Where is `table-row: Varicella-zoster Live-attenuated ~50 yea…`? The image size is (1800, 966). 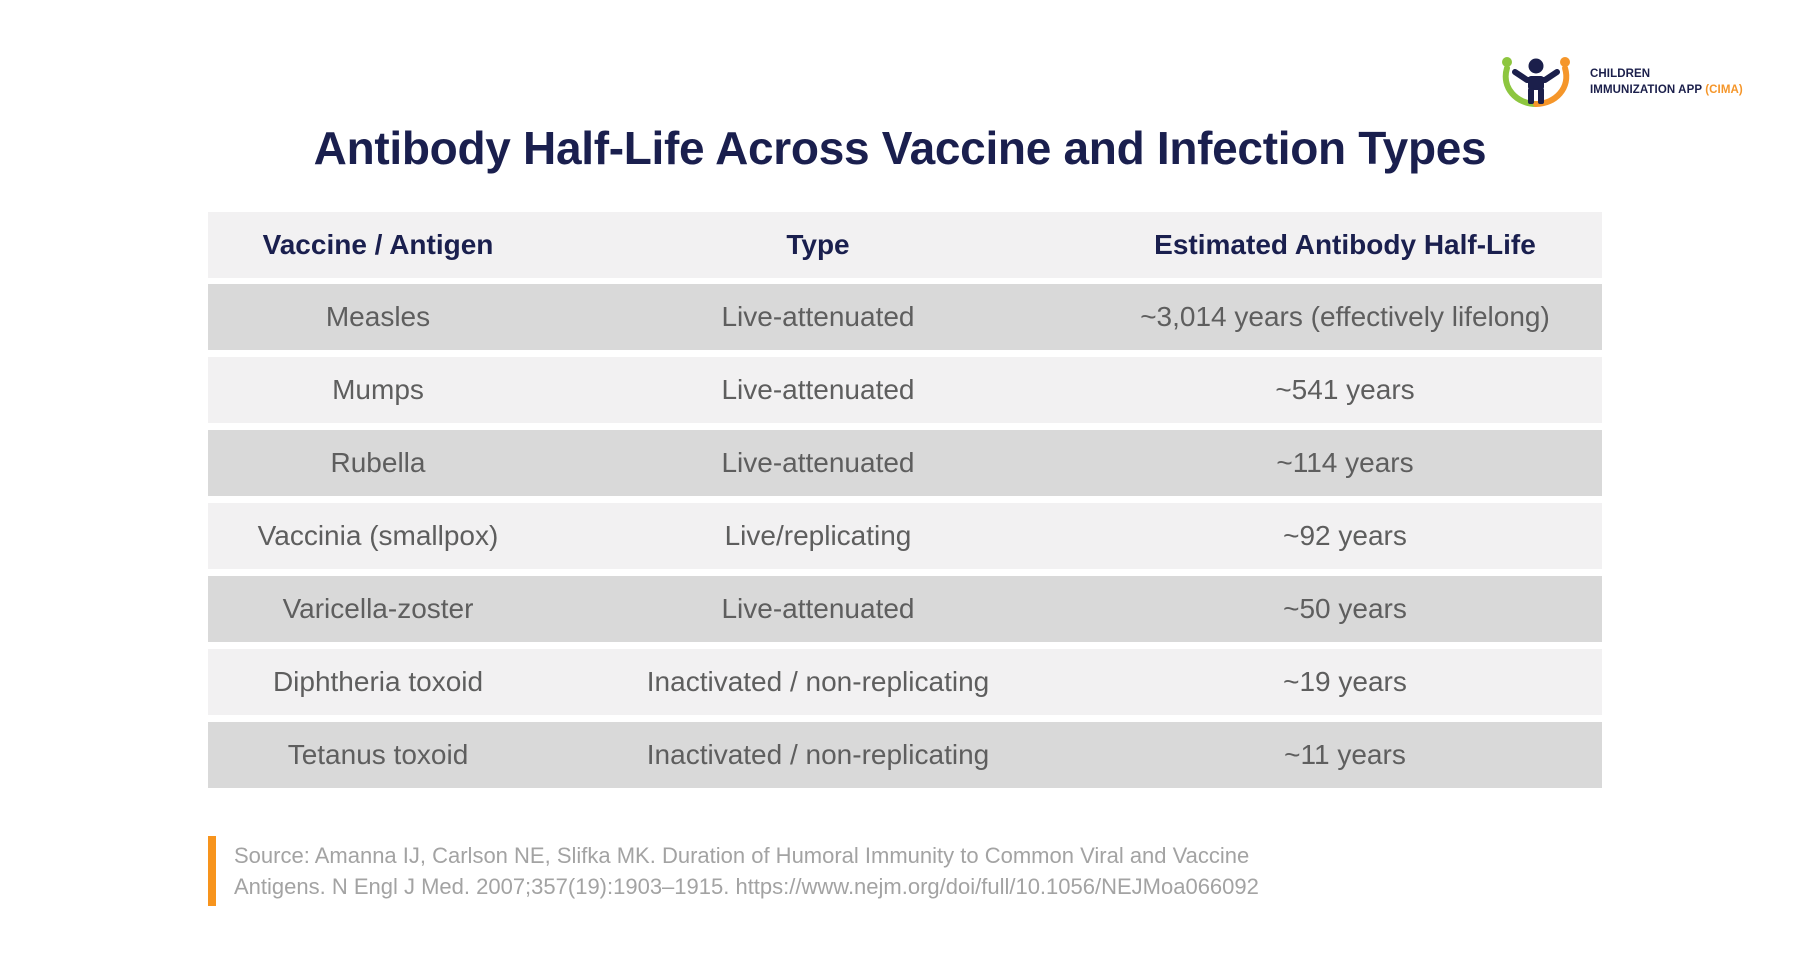 table-row: Varicella-zoster Live-attenuated ~50 yea… is located at coordinates (905, 609).